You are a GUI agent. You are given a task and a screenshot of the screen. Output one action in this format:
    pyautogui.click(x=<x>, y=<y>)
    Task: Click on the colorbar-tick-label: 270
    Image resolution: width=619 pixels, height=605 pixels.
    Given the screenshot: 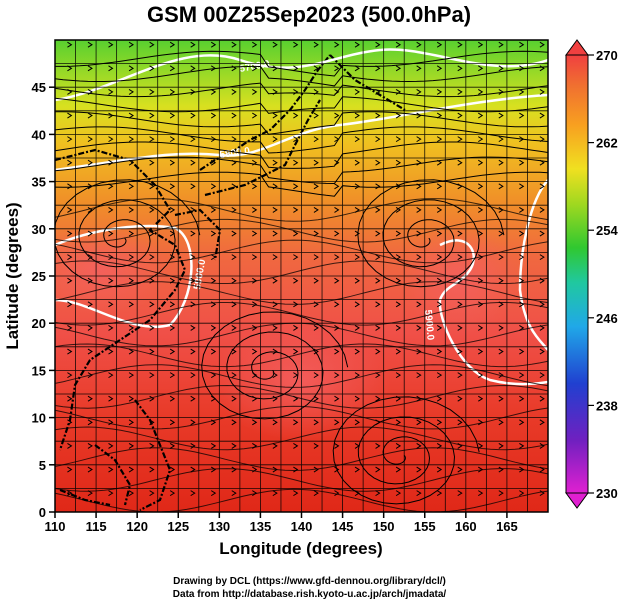 What is the action you would take?
    pyautogui.click(x=607, y=55)
    